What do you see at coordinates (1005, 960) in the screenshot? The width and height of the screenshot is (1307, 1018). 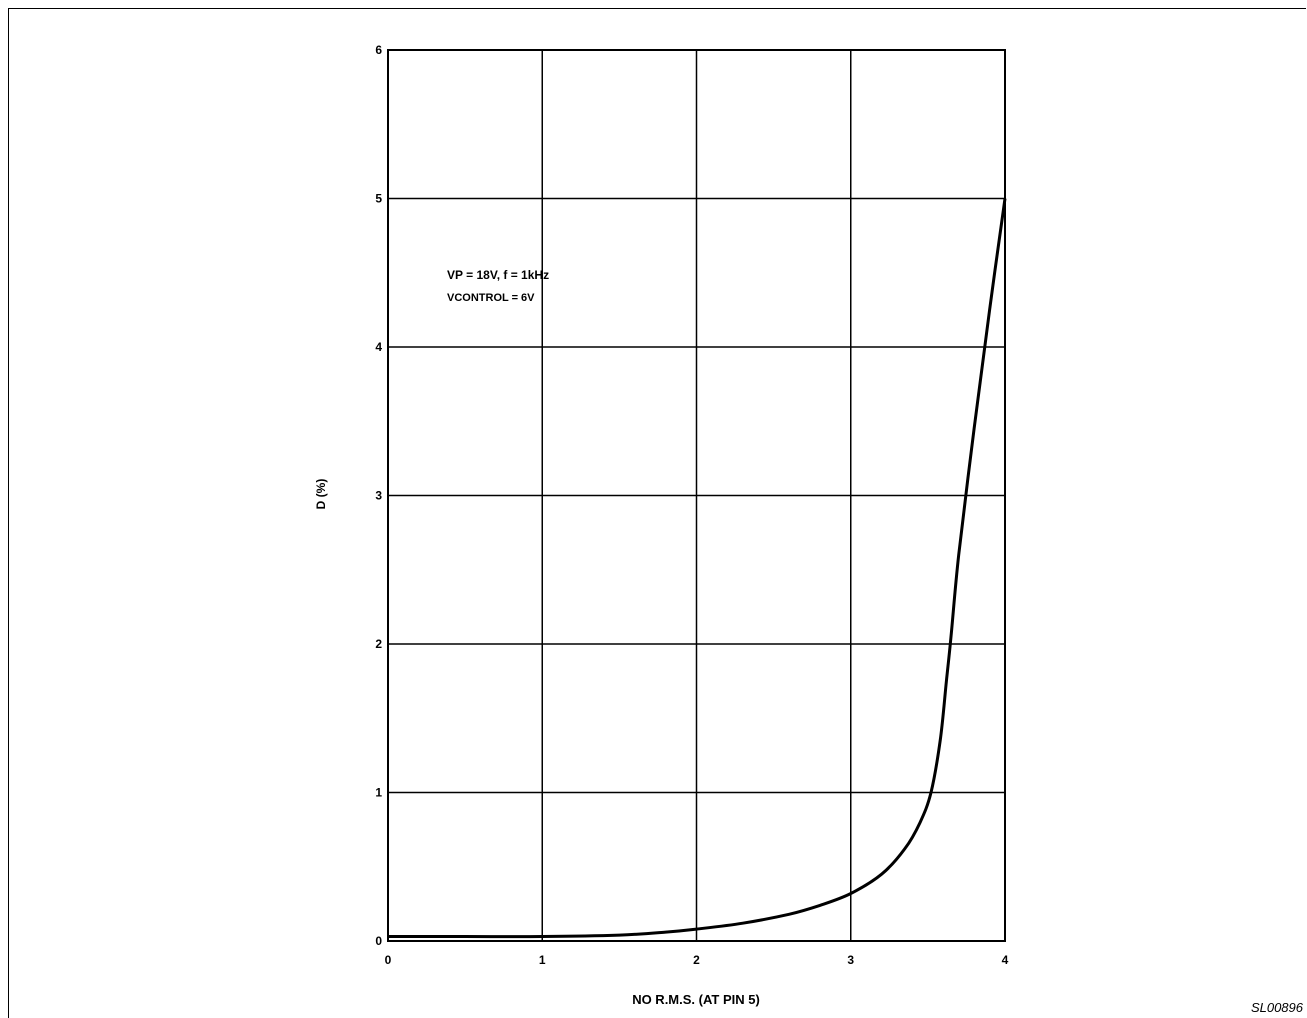 I see `x-tick-label: 4` at bounding box center [1005, 960].